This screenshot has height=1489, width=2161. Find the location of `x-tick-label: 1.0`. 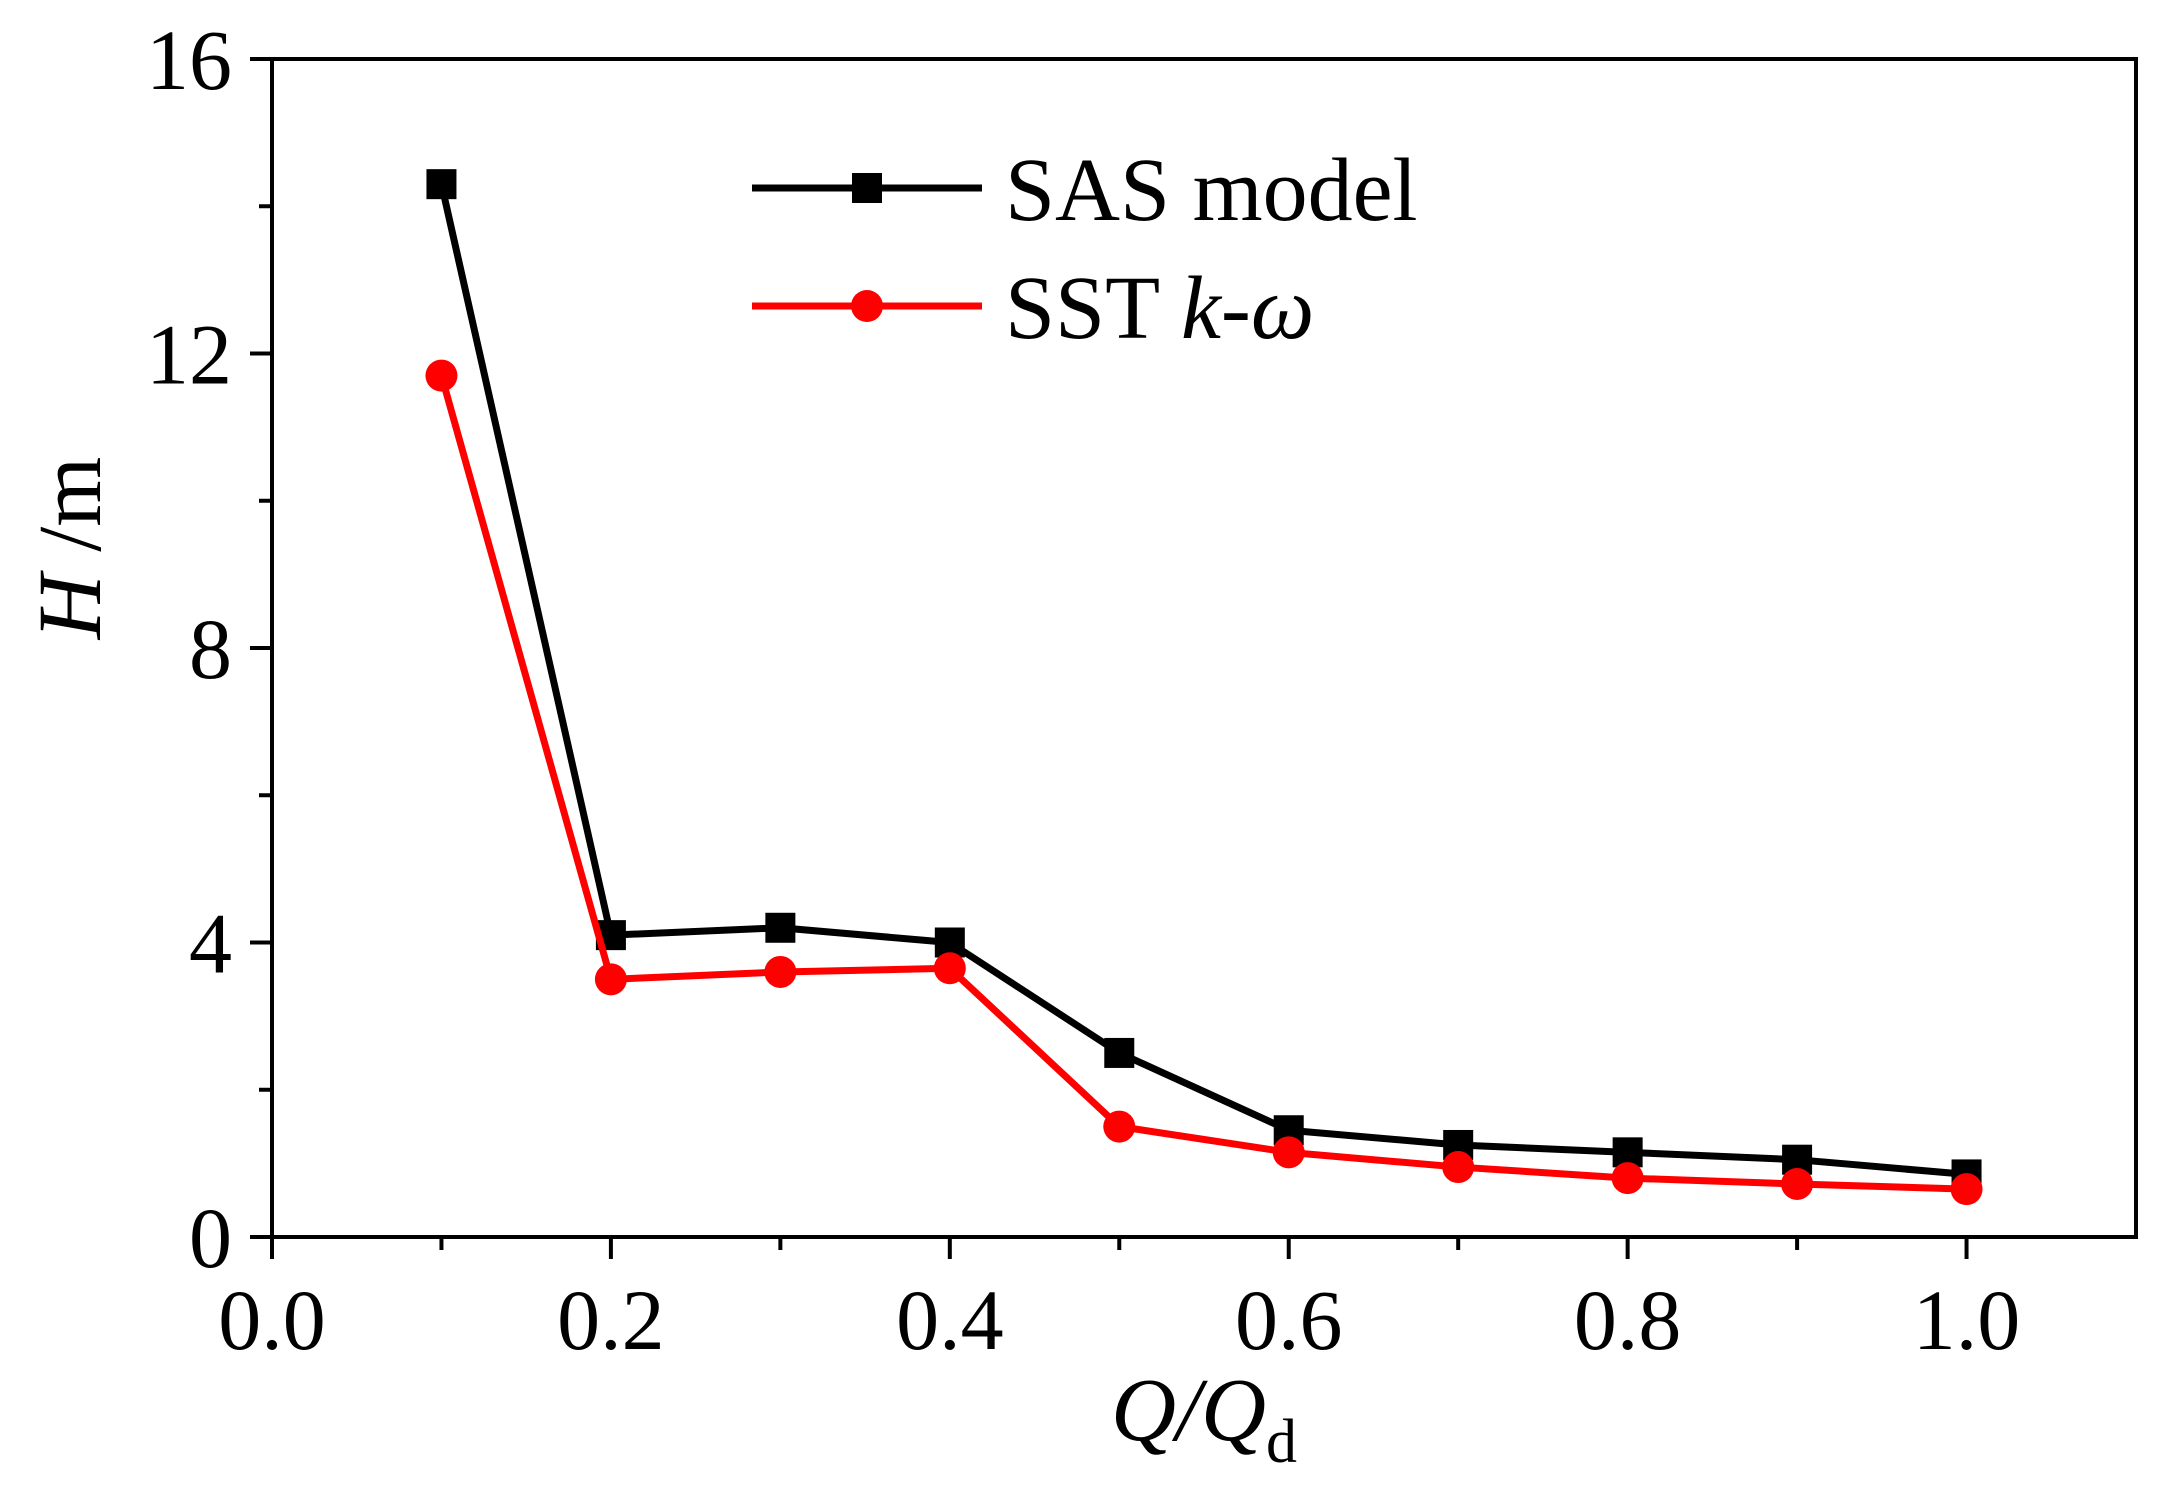

x-tick-label: 1.0 is located at coordinates (1967, 1320).